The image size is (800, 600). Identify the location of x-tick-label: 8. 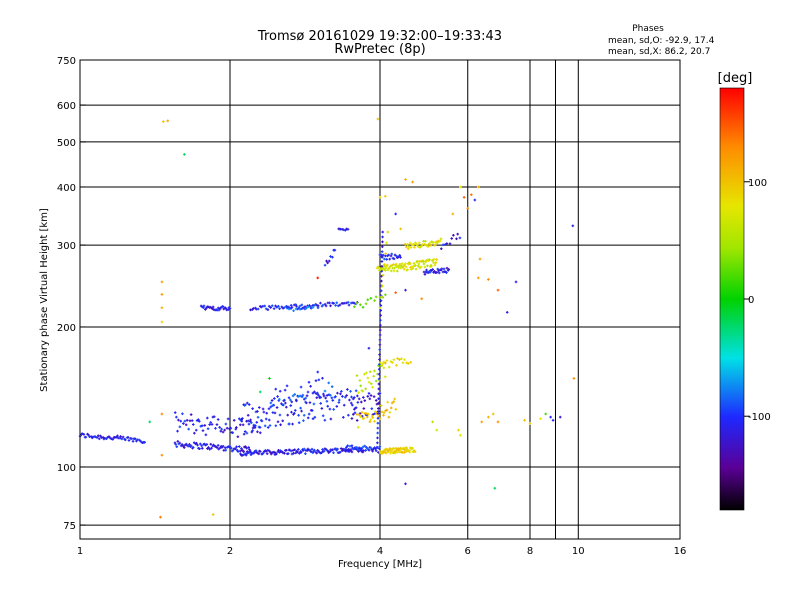
(530, 551).